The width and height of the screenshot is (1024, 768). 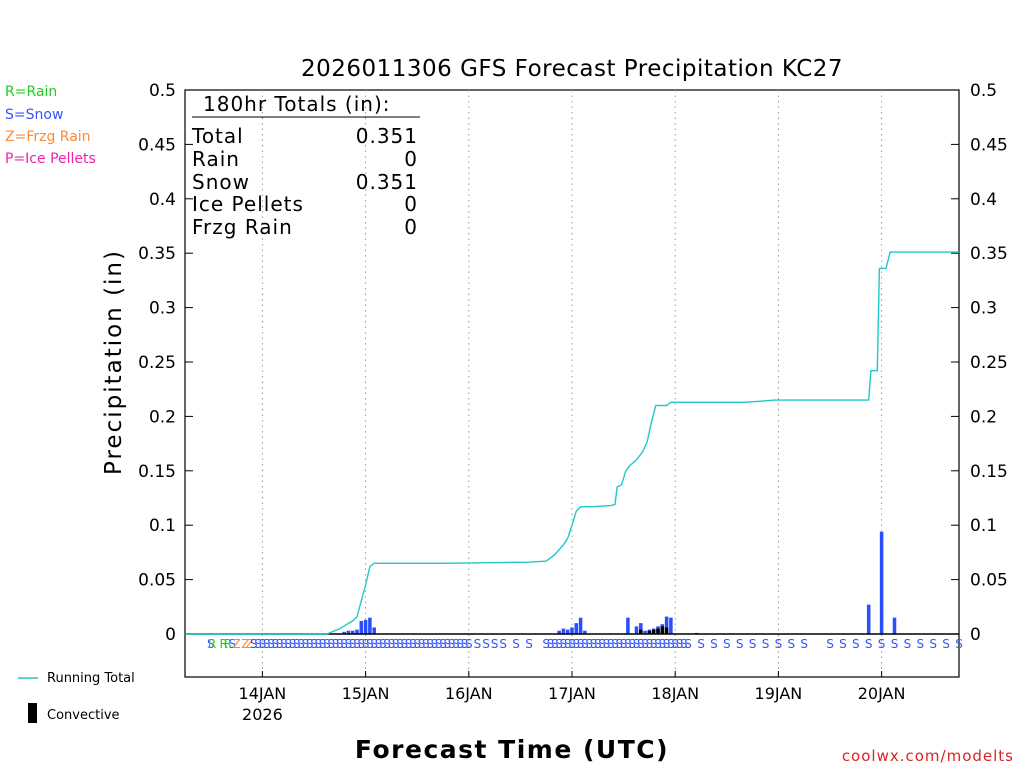 I want to click on y-tick-label-left: 0.1, so click(x=162, y=526).